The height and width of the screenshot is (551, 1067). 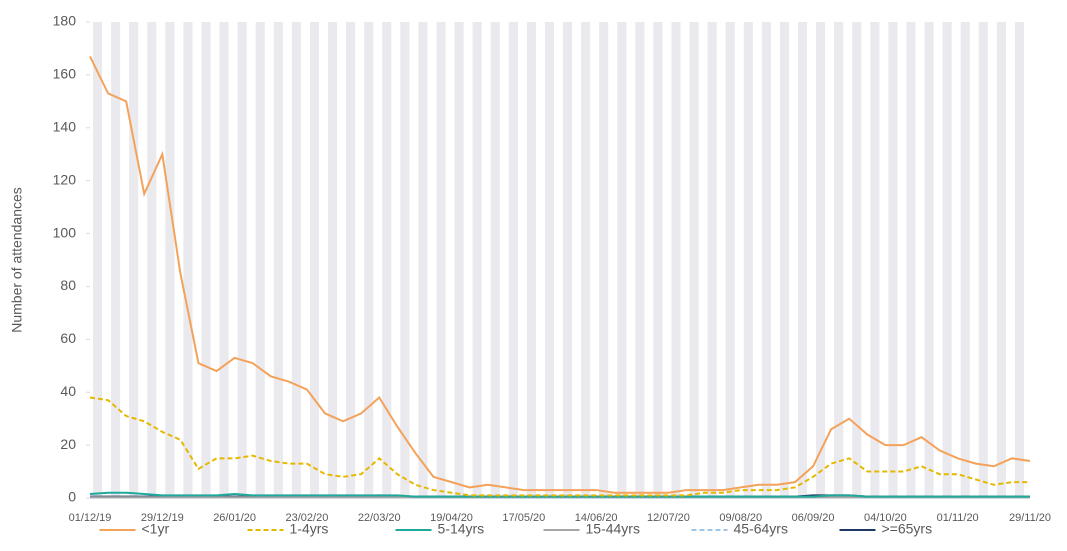 I want to click on y-tick-label: 60, so click(x=68, y=338).